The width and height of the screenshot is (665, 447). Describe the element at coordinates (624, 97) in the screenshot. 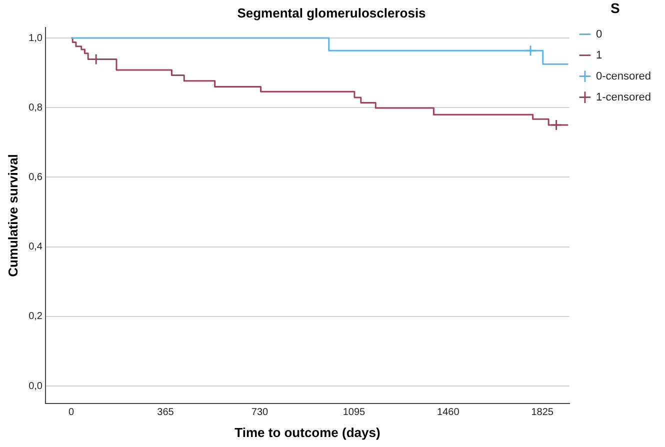

I see `legend-label: 1-censored` at that location.